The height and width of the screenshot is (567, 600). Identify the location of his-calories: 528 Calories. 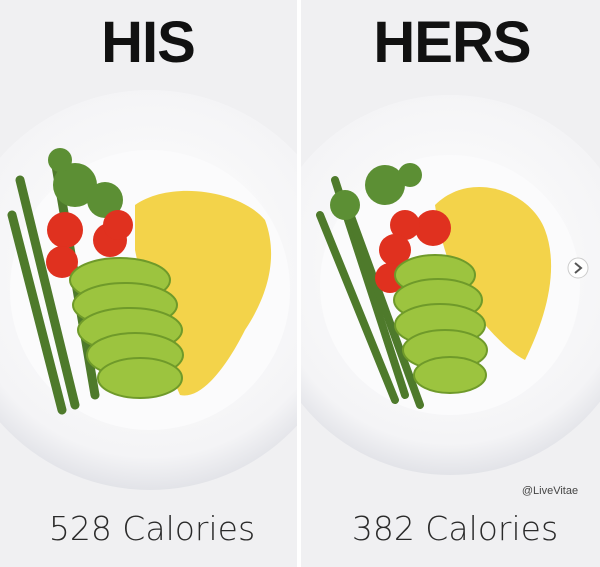
(152, 528).